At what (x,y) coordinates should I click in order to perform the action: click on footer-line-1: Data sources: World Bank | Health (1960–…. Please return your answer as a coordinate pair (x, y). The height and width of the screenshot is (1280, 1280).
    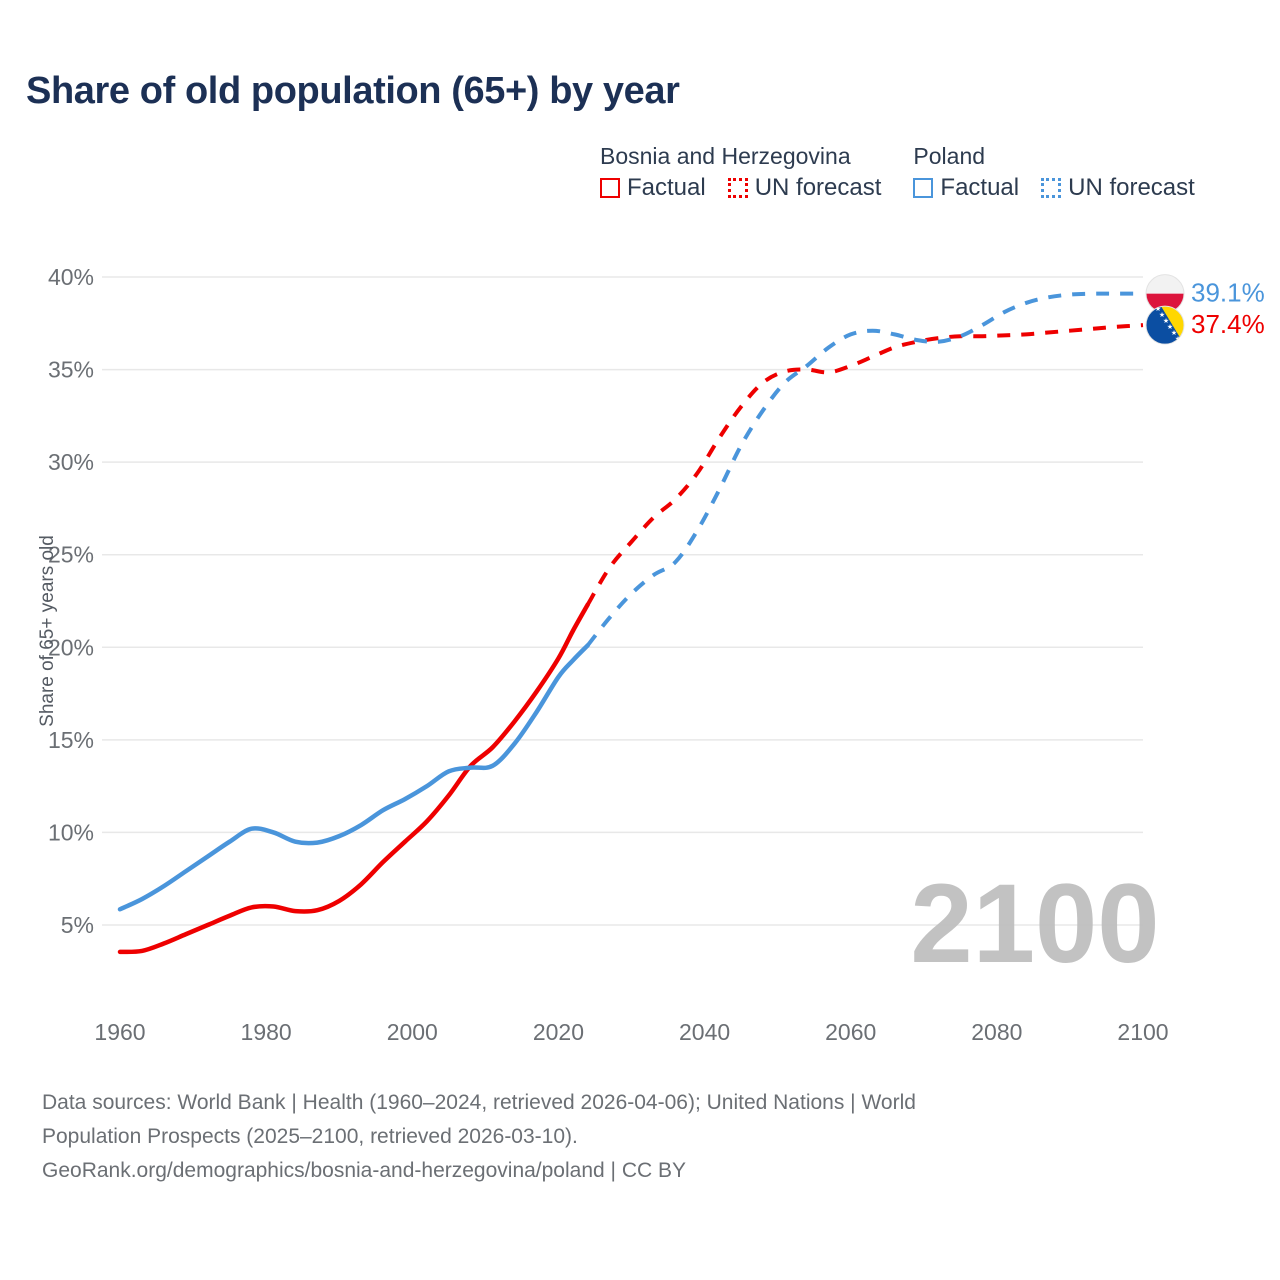
    Looking at the image, I should click on (479, 1102).